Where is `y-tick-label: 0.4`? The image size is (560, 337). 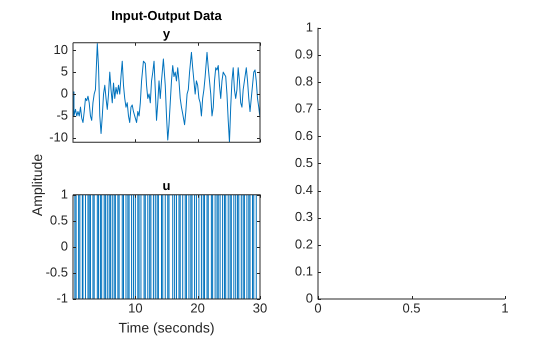 y-tick-label: 0.4 is located at coordinates (303, 190).